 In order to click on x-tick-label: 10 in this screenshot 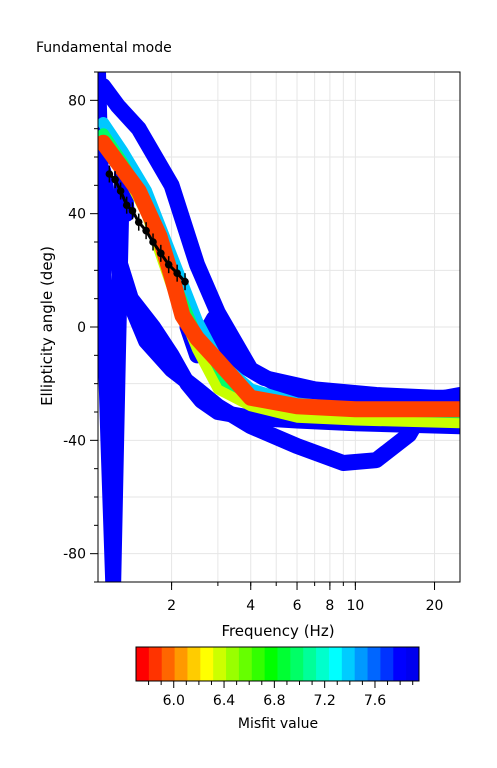, I will do `click(355, 606)`.